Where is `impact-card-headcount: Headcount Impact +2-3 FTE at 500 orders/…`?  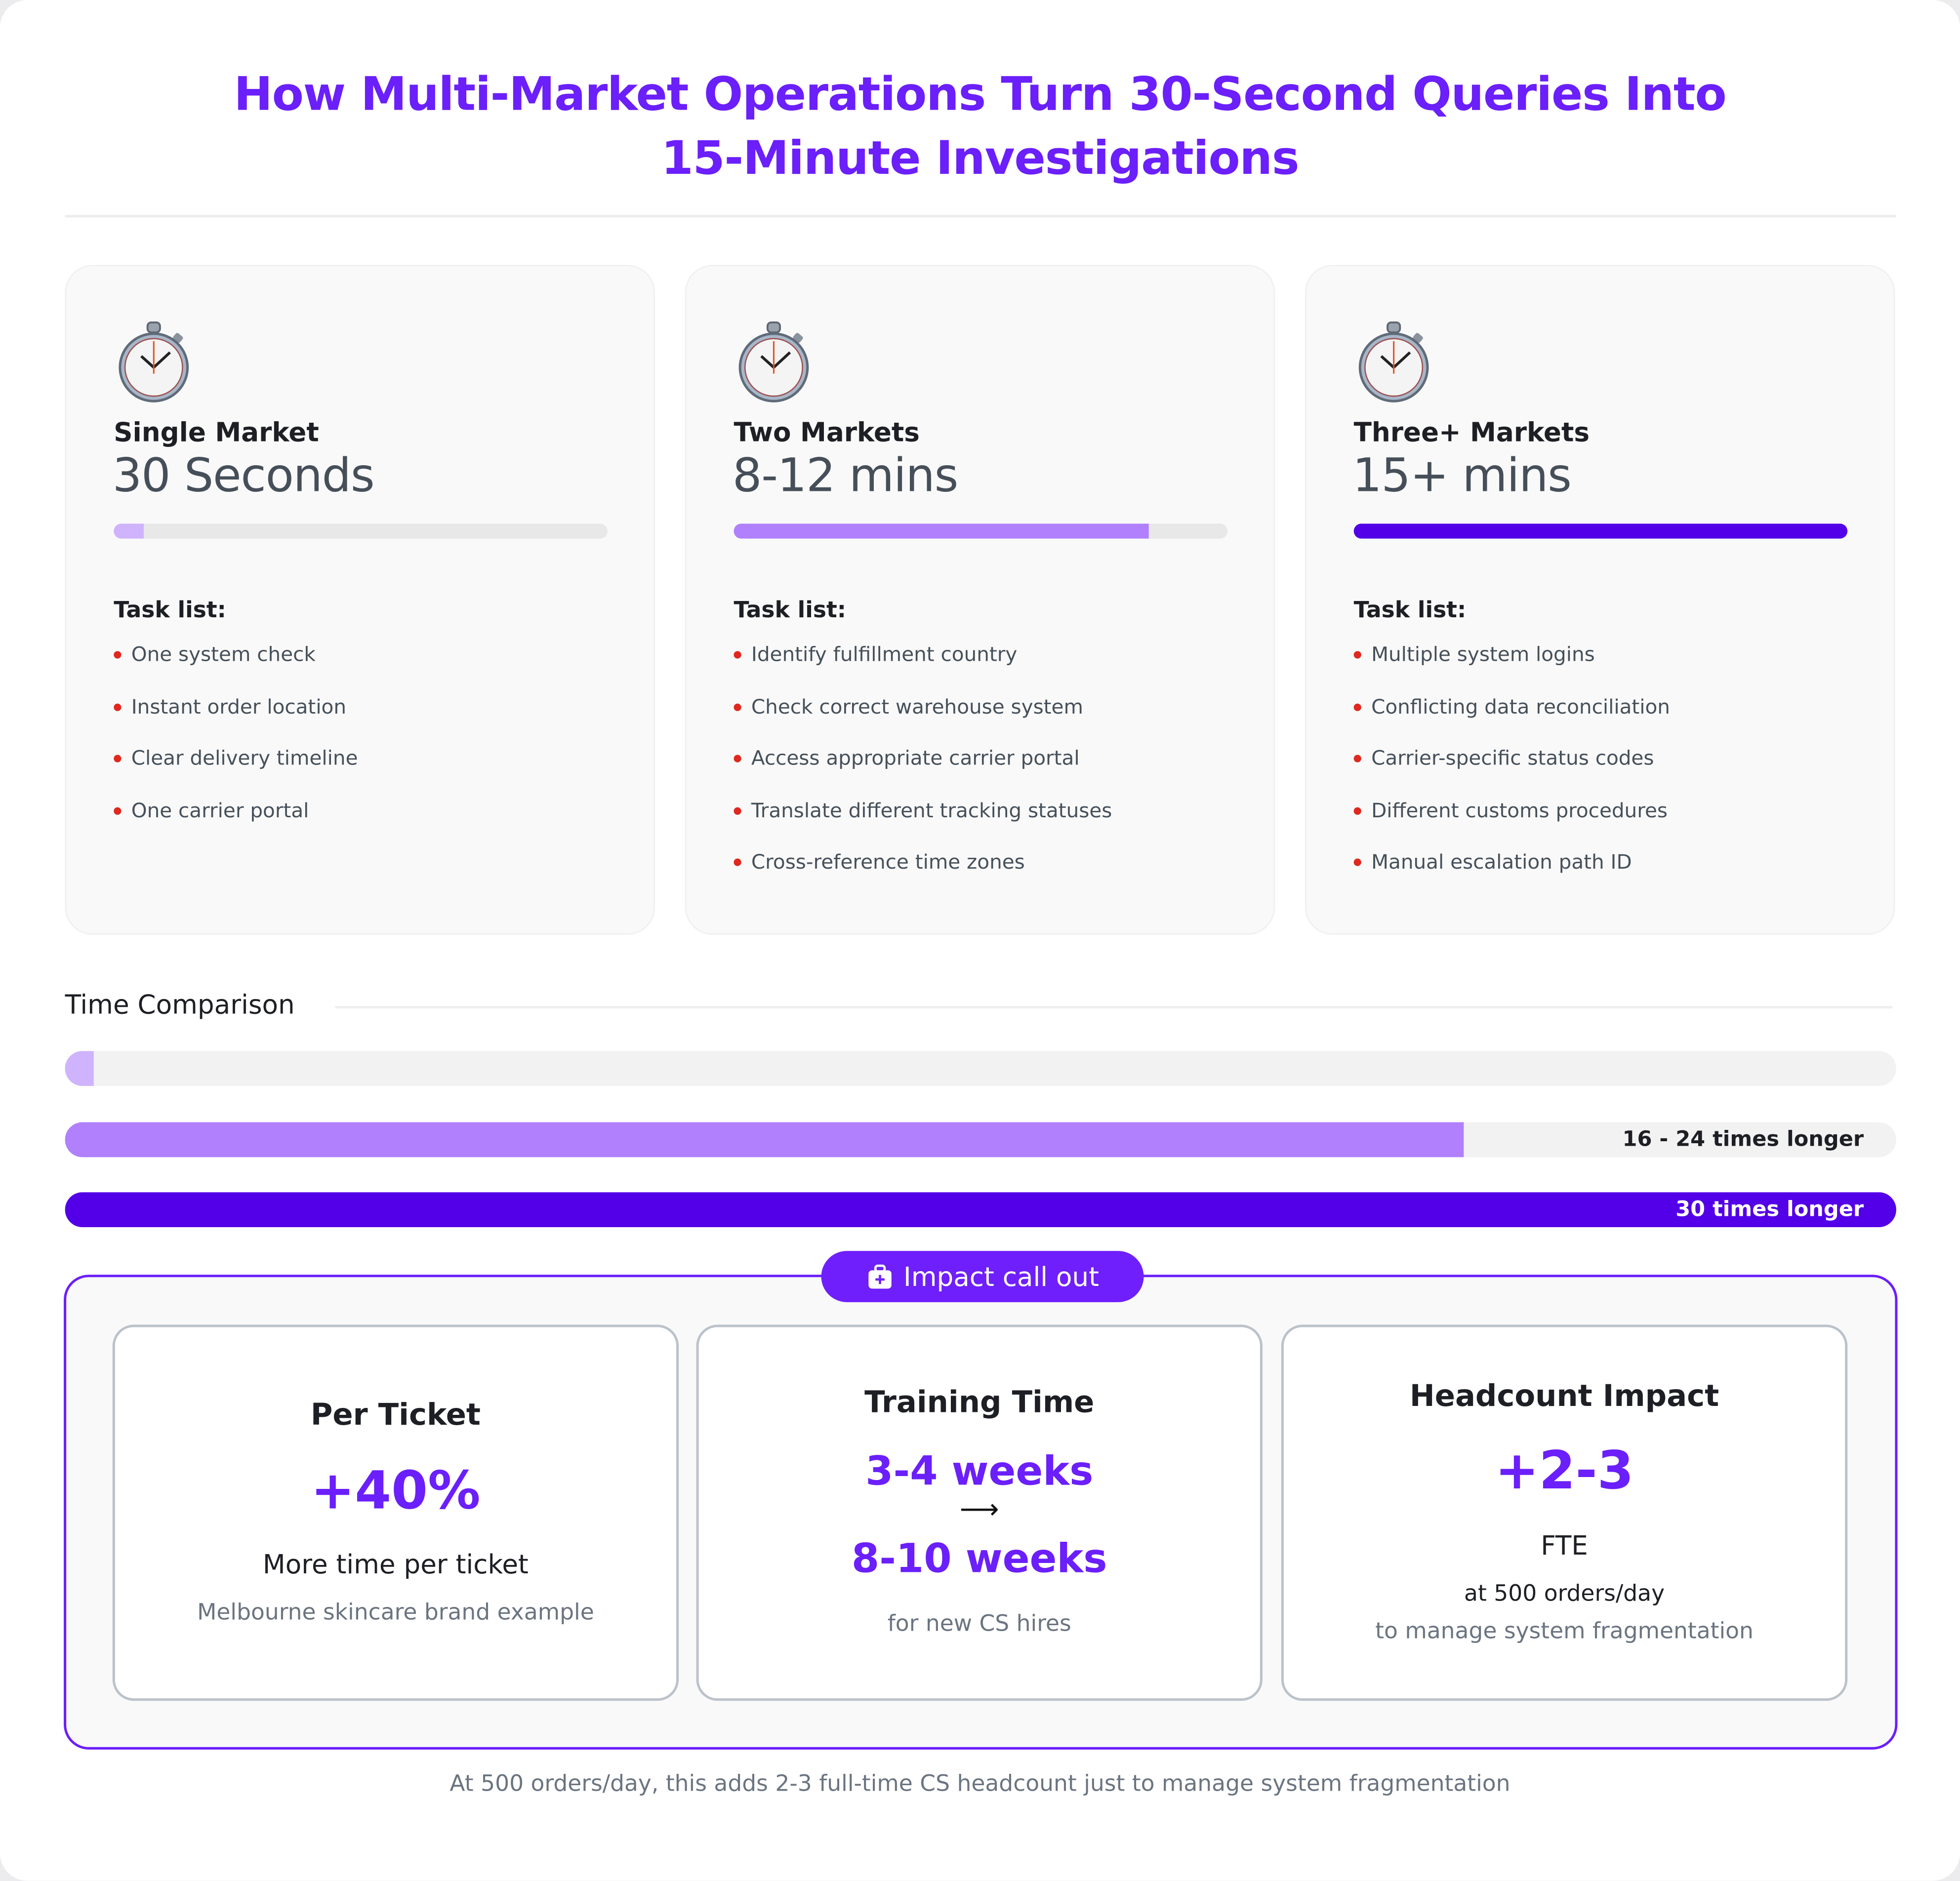
impact-card-headcount: Headcount Impact +2-3 FTE at 500 orders/… is located at coordinates (1564, 1512).